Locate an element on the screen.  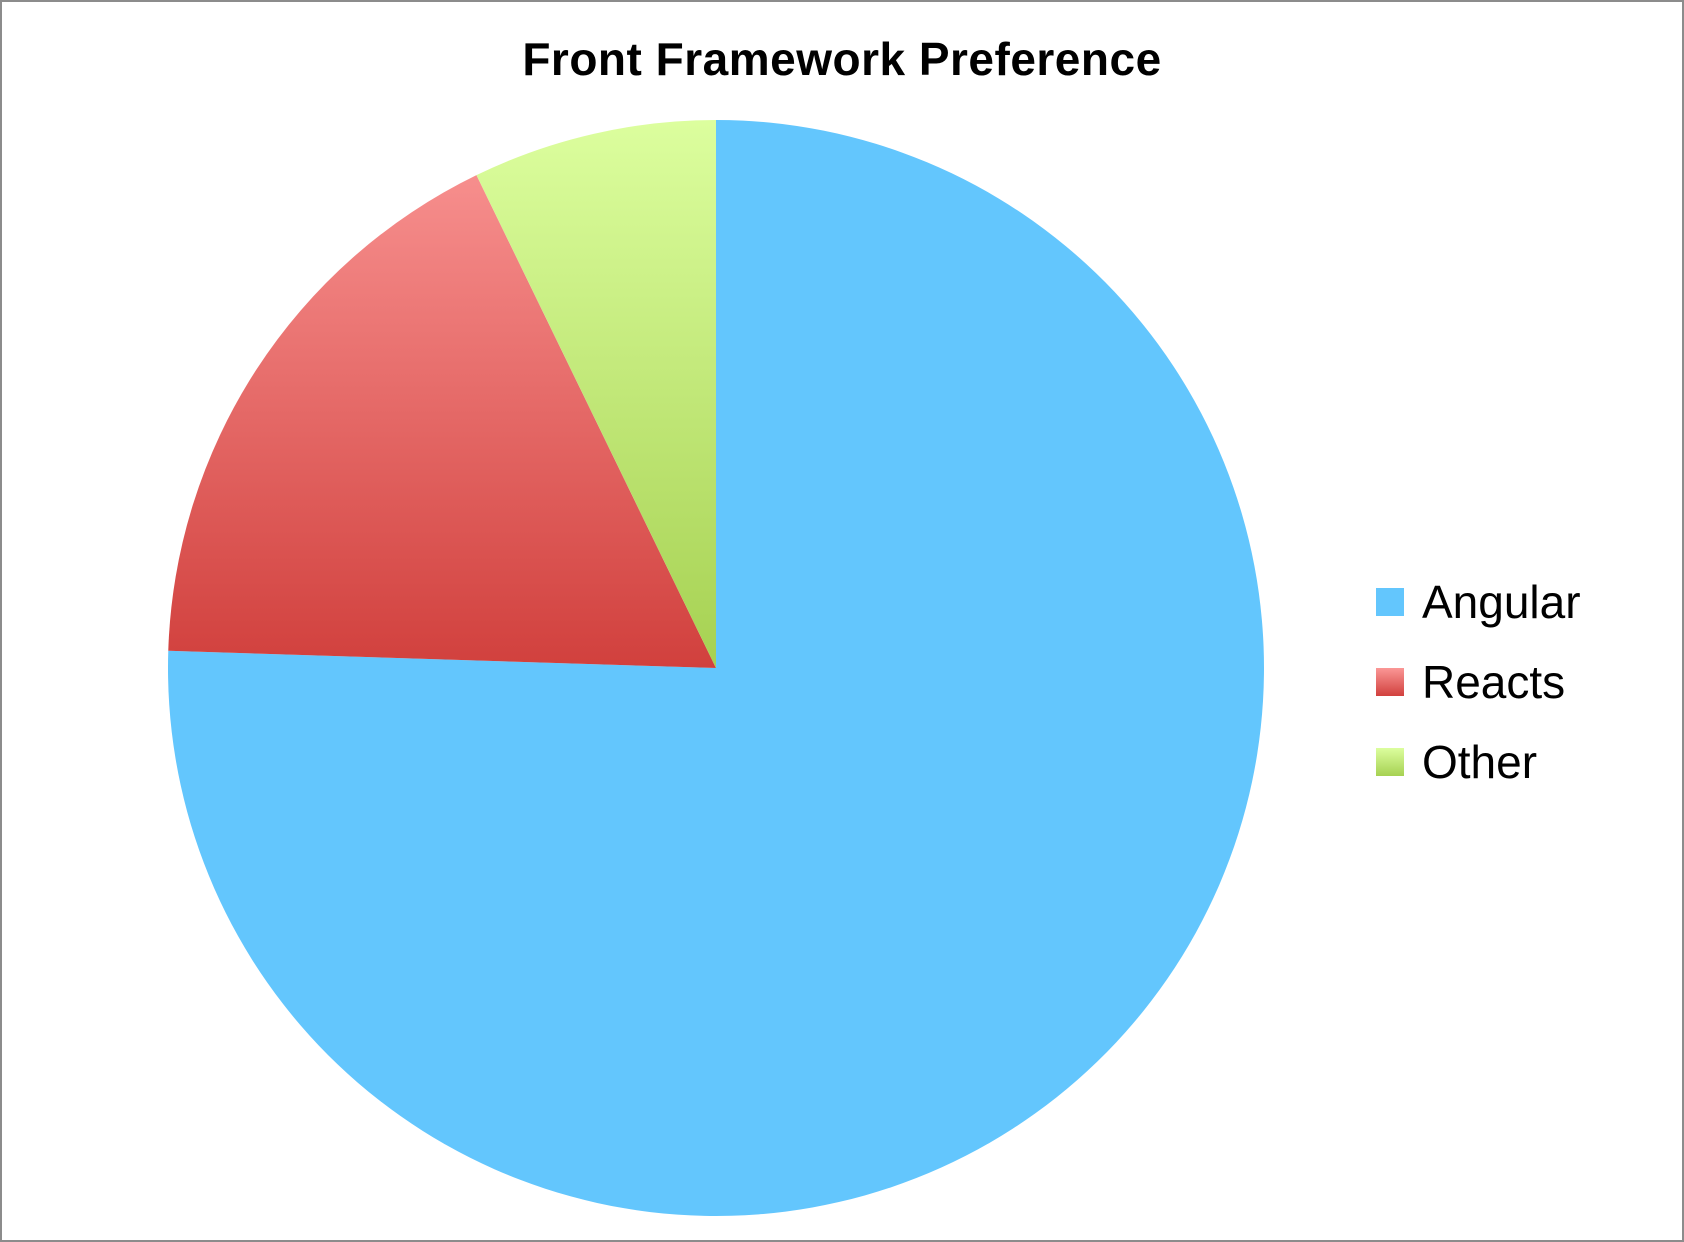
legend: Angular Reacts Other is located at coordinates (1478, 682).